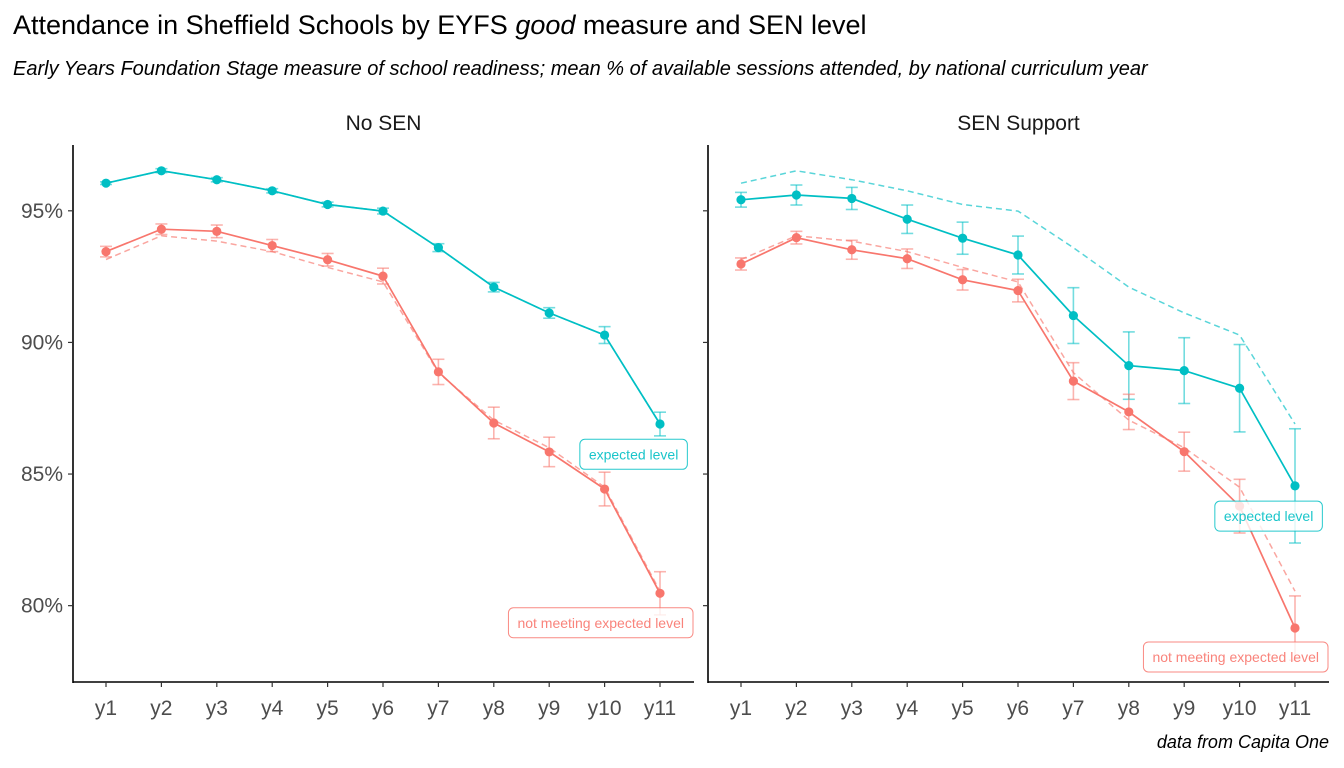  Describe the element at coordinates (721, 25) in the screenshot. I see `title-part-3: measure and SEN level` at that location.